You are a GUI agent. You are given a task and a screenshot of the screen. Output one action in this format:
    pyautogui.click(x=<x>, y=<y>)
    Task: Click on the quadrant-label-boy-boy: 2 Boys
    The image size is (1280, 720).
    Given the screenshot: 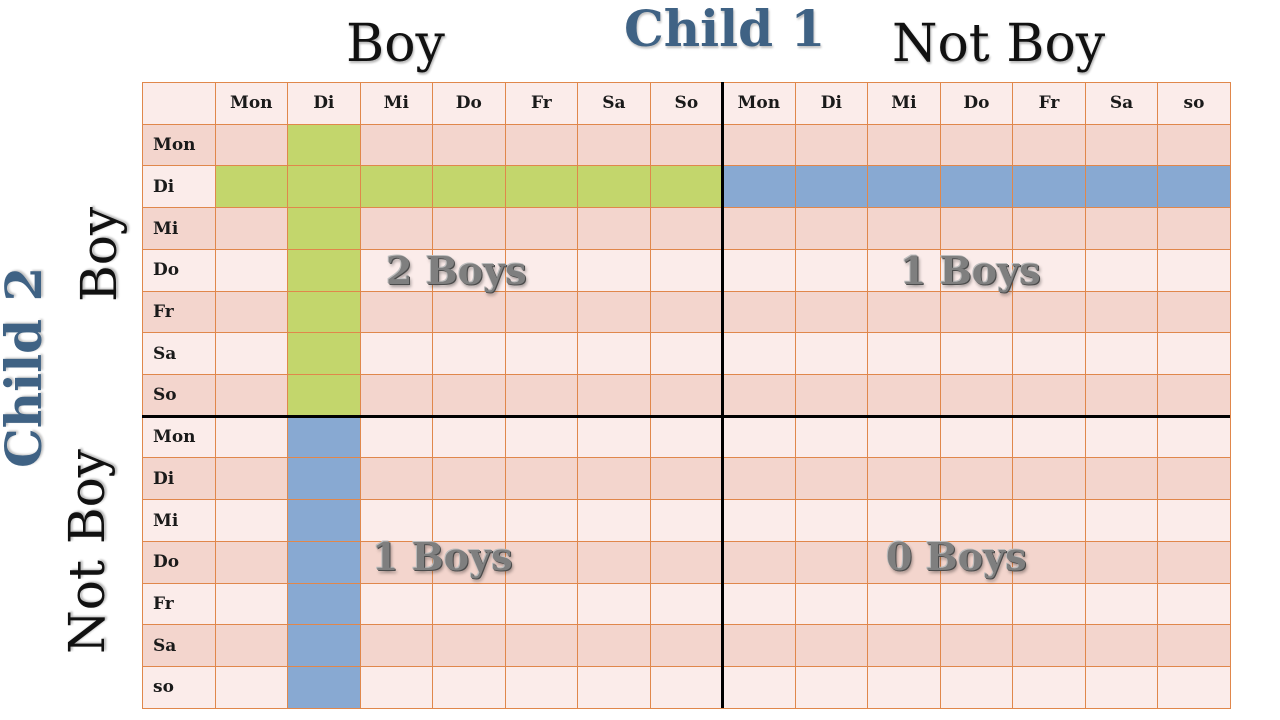 What is the action you would take?
    pyautogui.click(x=456, y=270)
    